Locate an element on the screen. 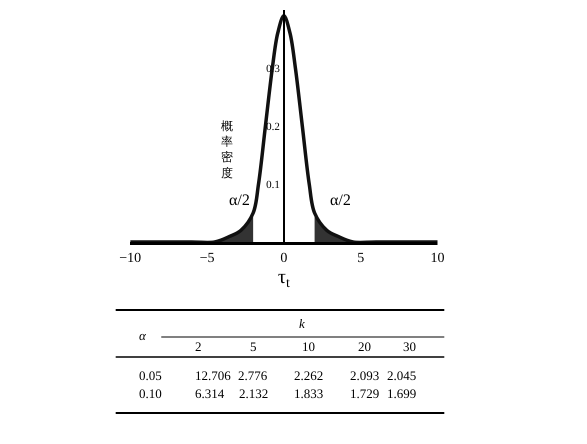 The width and height of the screenshot is (587, 444). text: 1.833 is located at coordinates (309, 393).